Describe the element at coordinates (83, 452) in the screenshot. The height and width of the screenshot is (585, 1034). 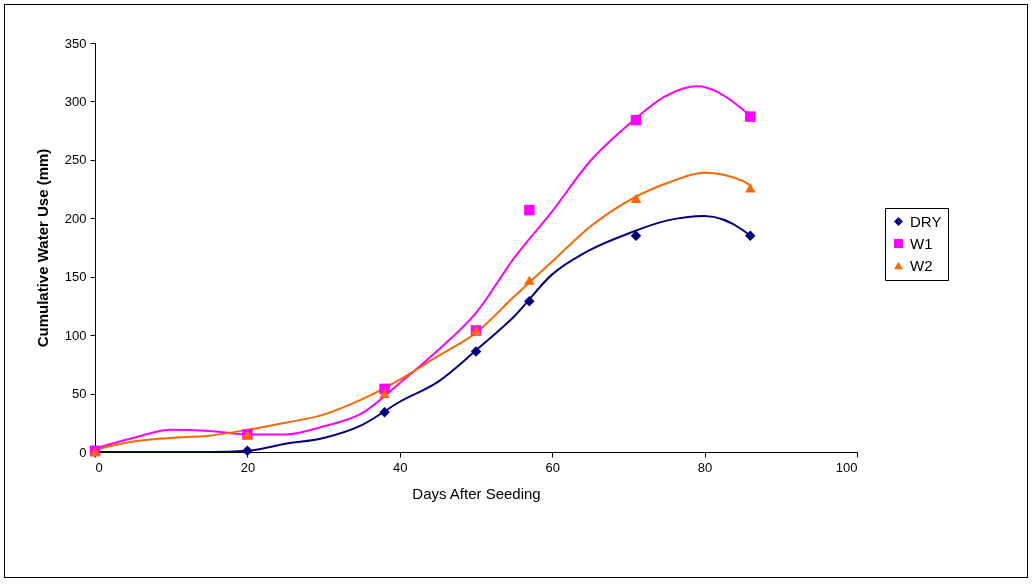
I see `y-tick-label: 0` at that location.